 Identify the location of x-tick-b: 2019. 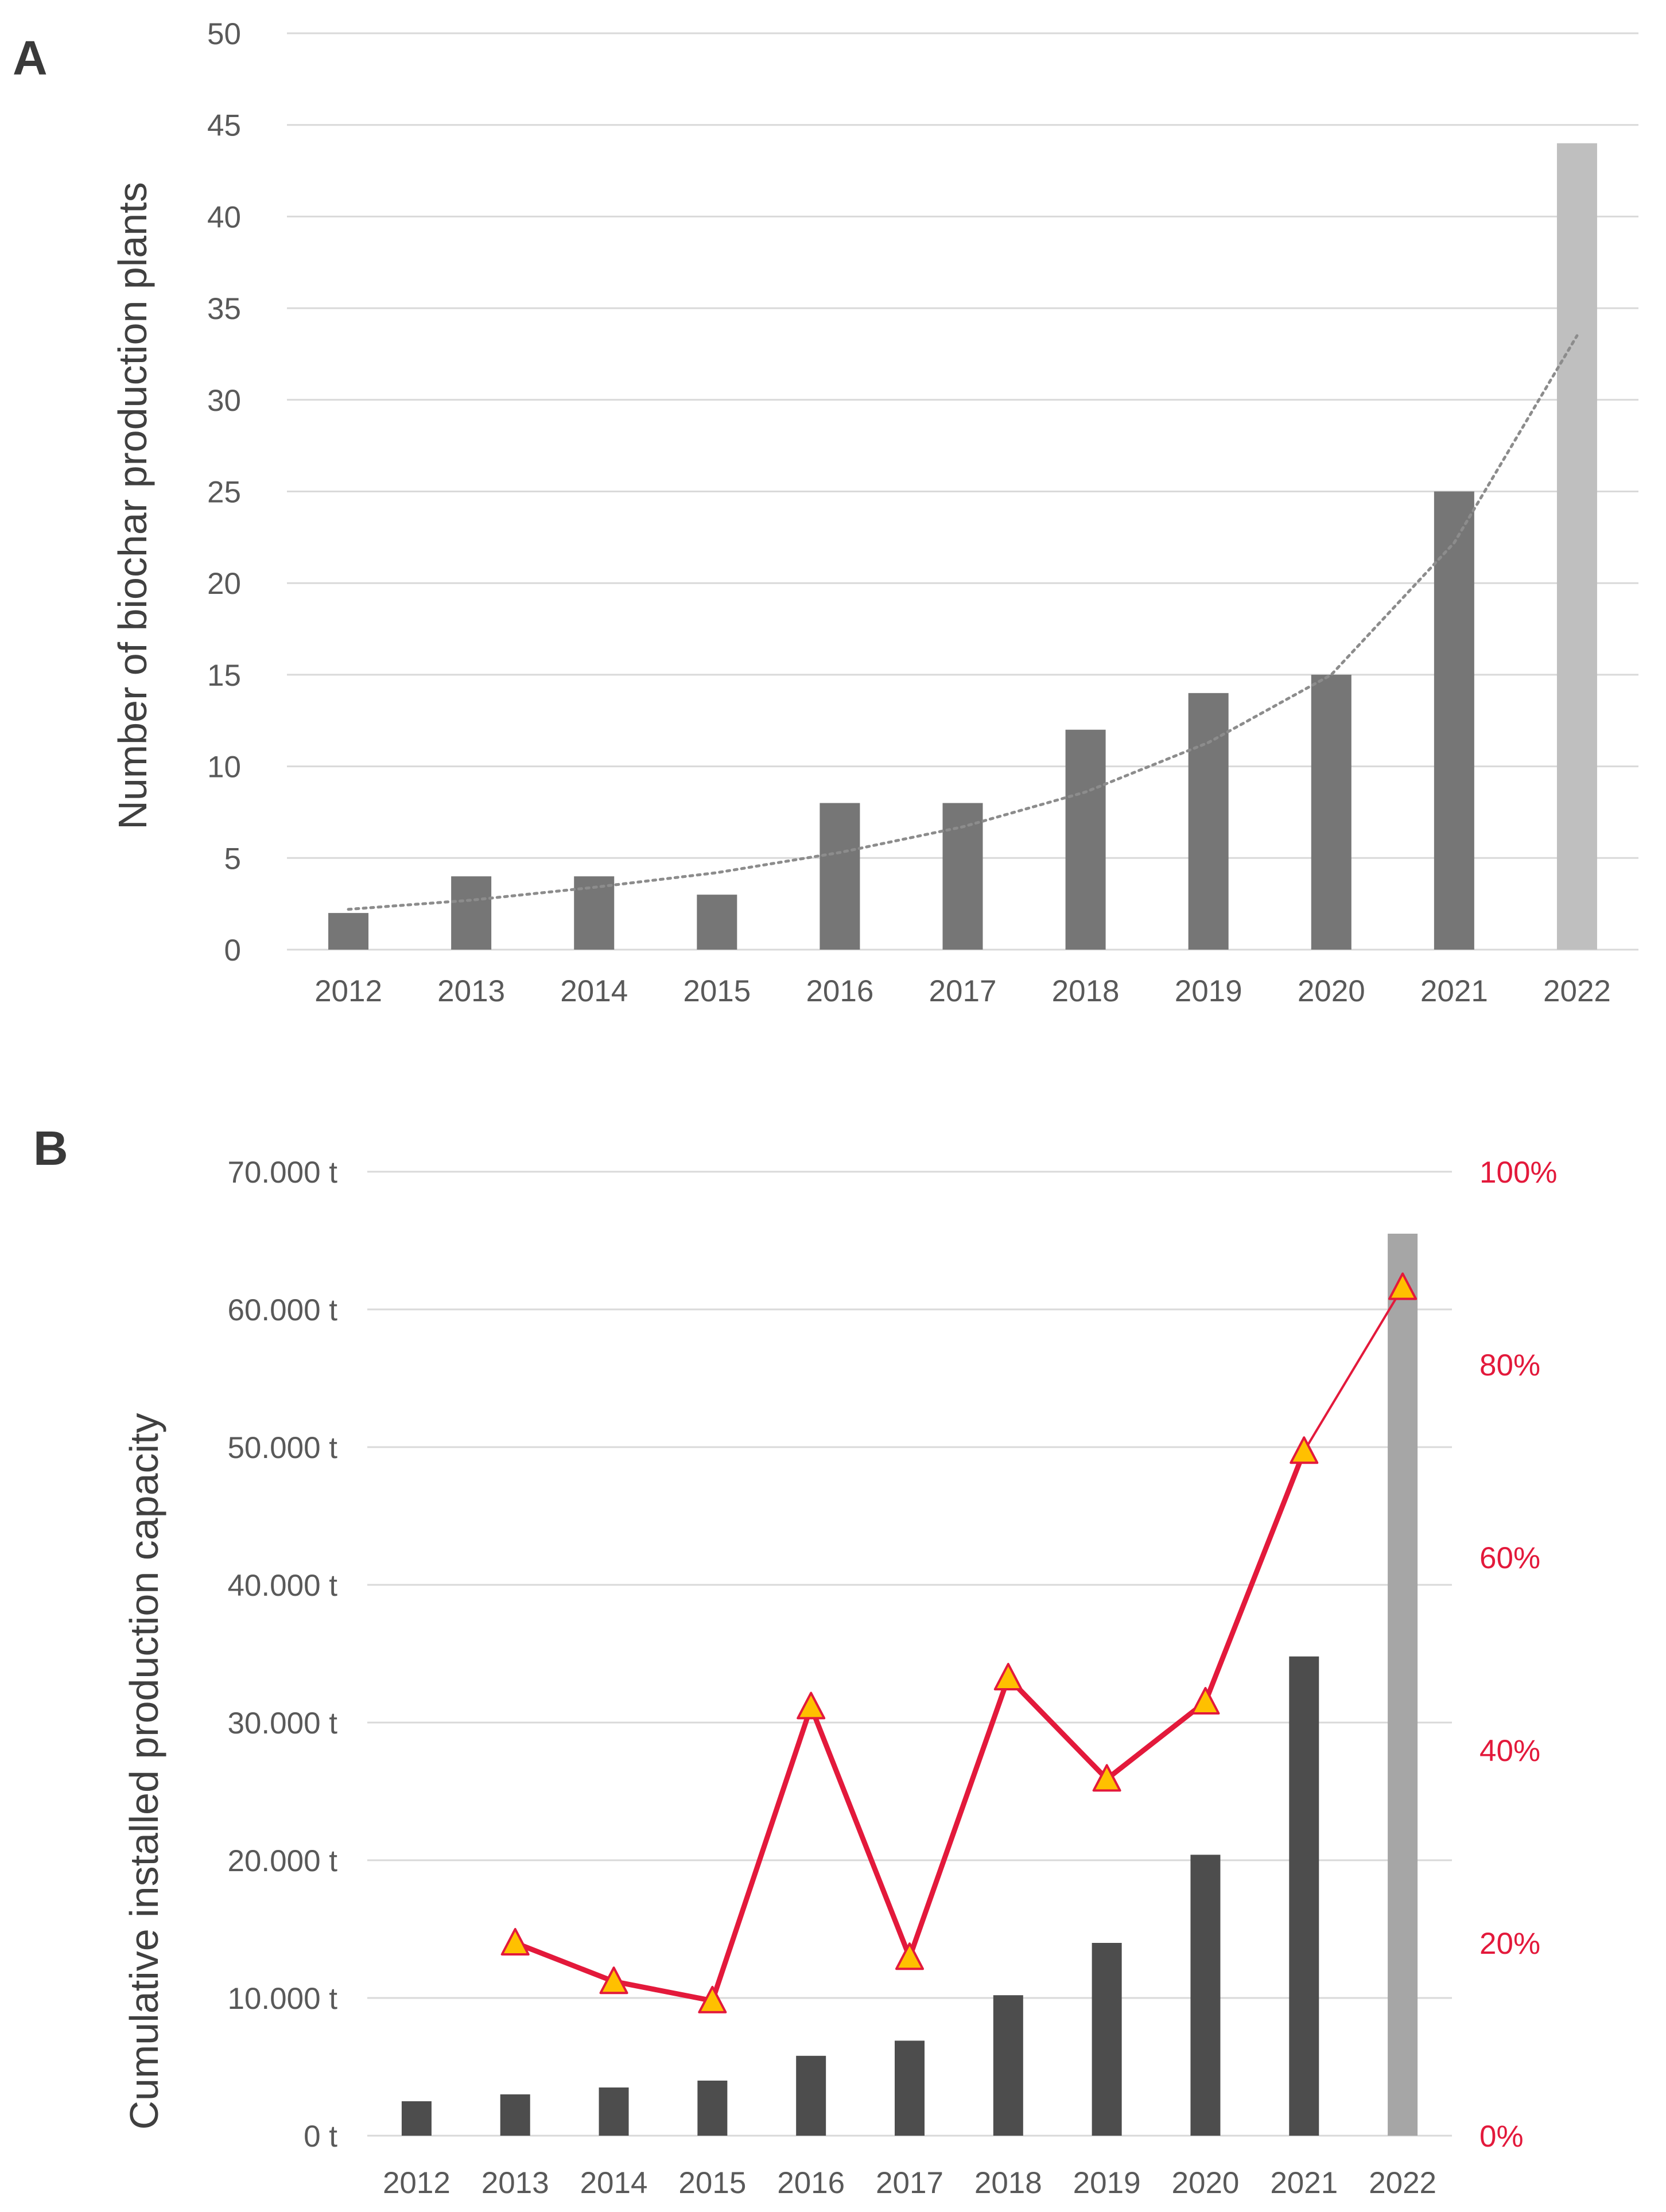
(1107, 2183).